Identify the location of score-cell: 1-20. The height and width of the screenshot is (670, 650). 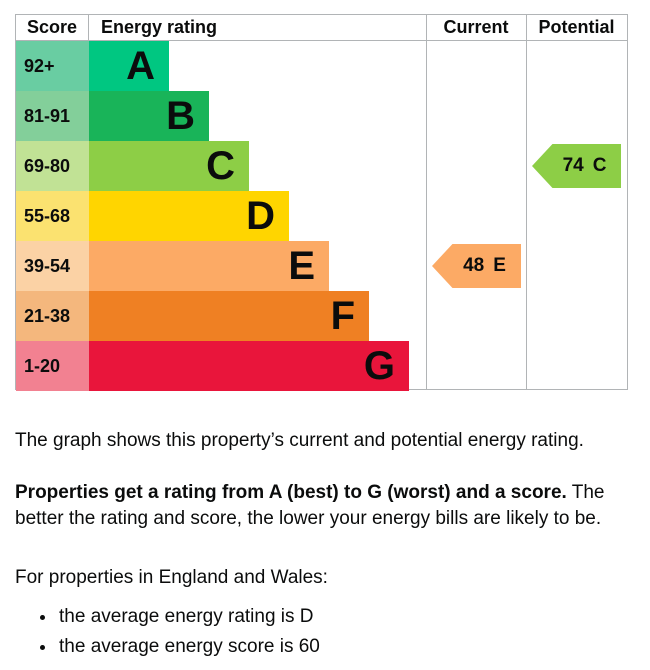
(52, 366).